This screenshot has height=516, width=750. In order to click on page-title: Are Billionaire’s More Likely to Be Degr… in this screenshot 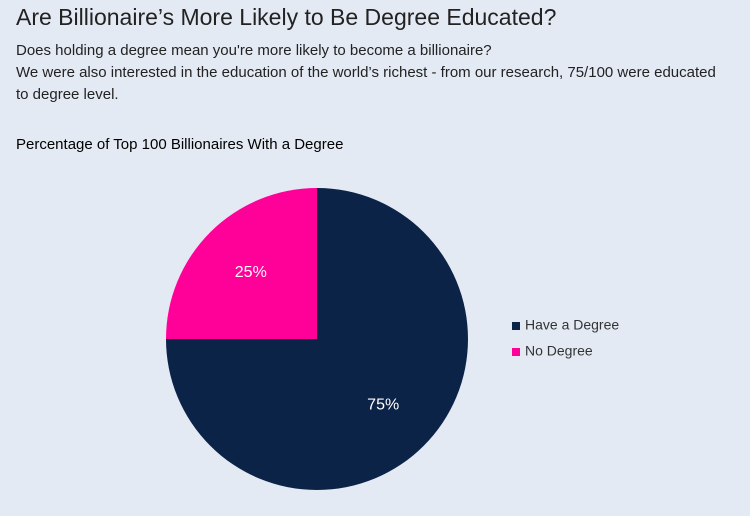, I will do `click(286, 17)`.